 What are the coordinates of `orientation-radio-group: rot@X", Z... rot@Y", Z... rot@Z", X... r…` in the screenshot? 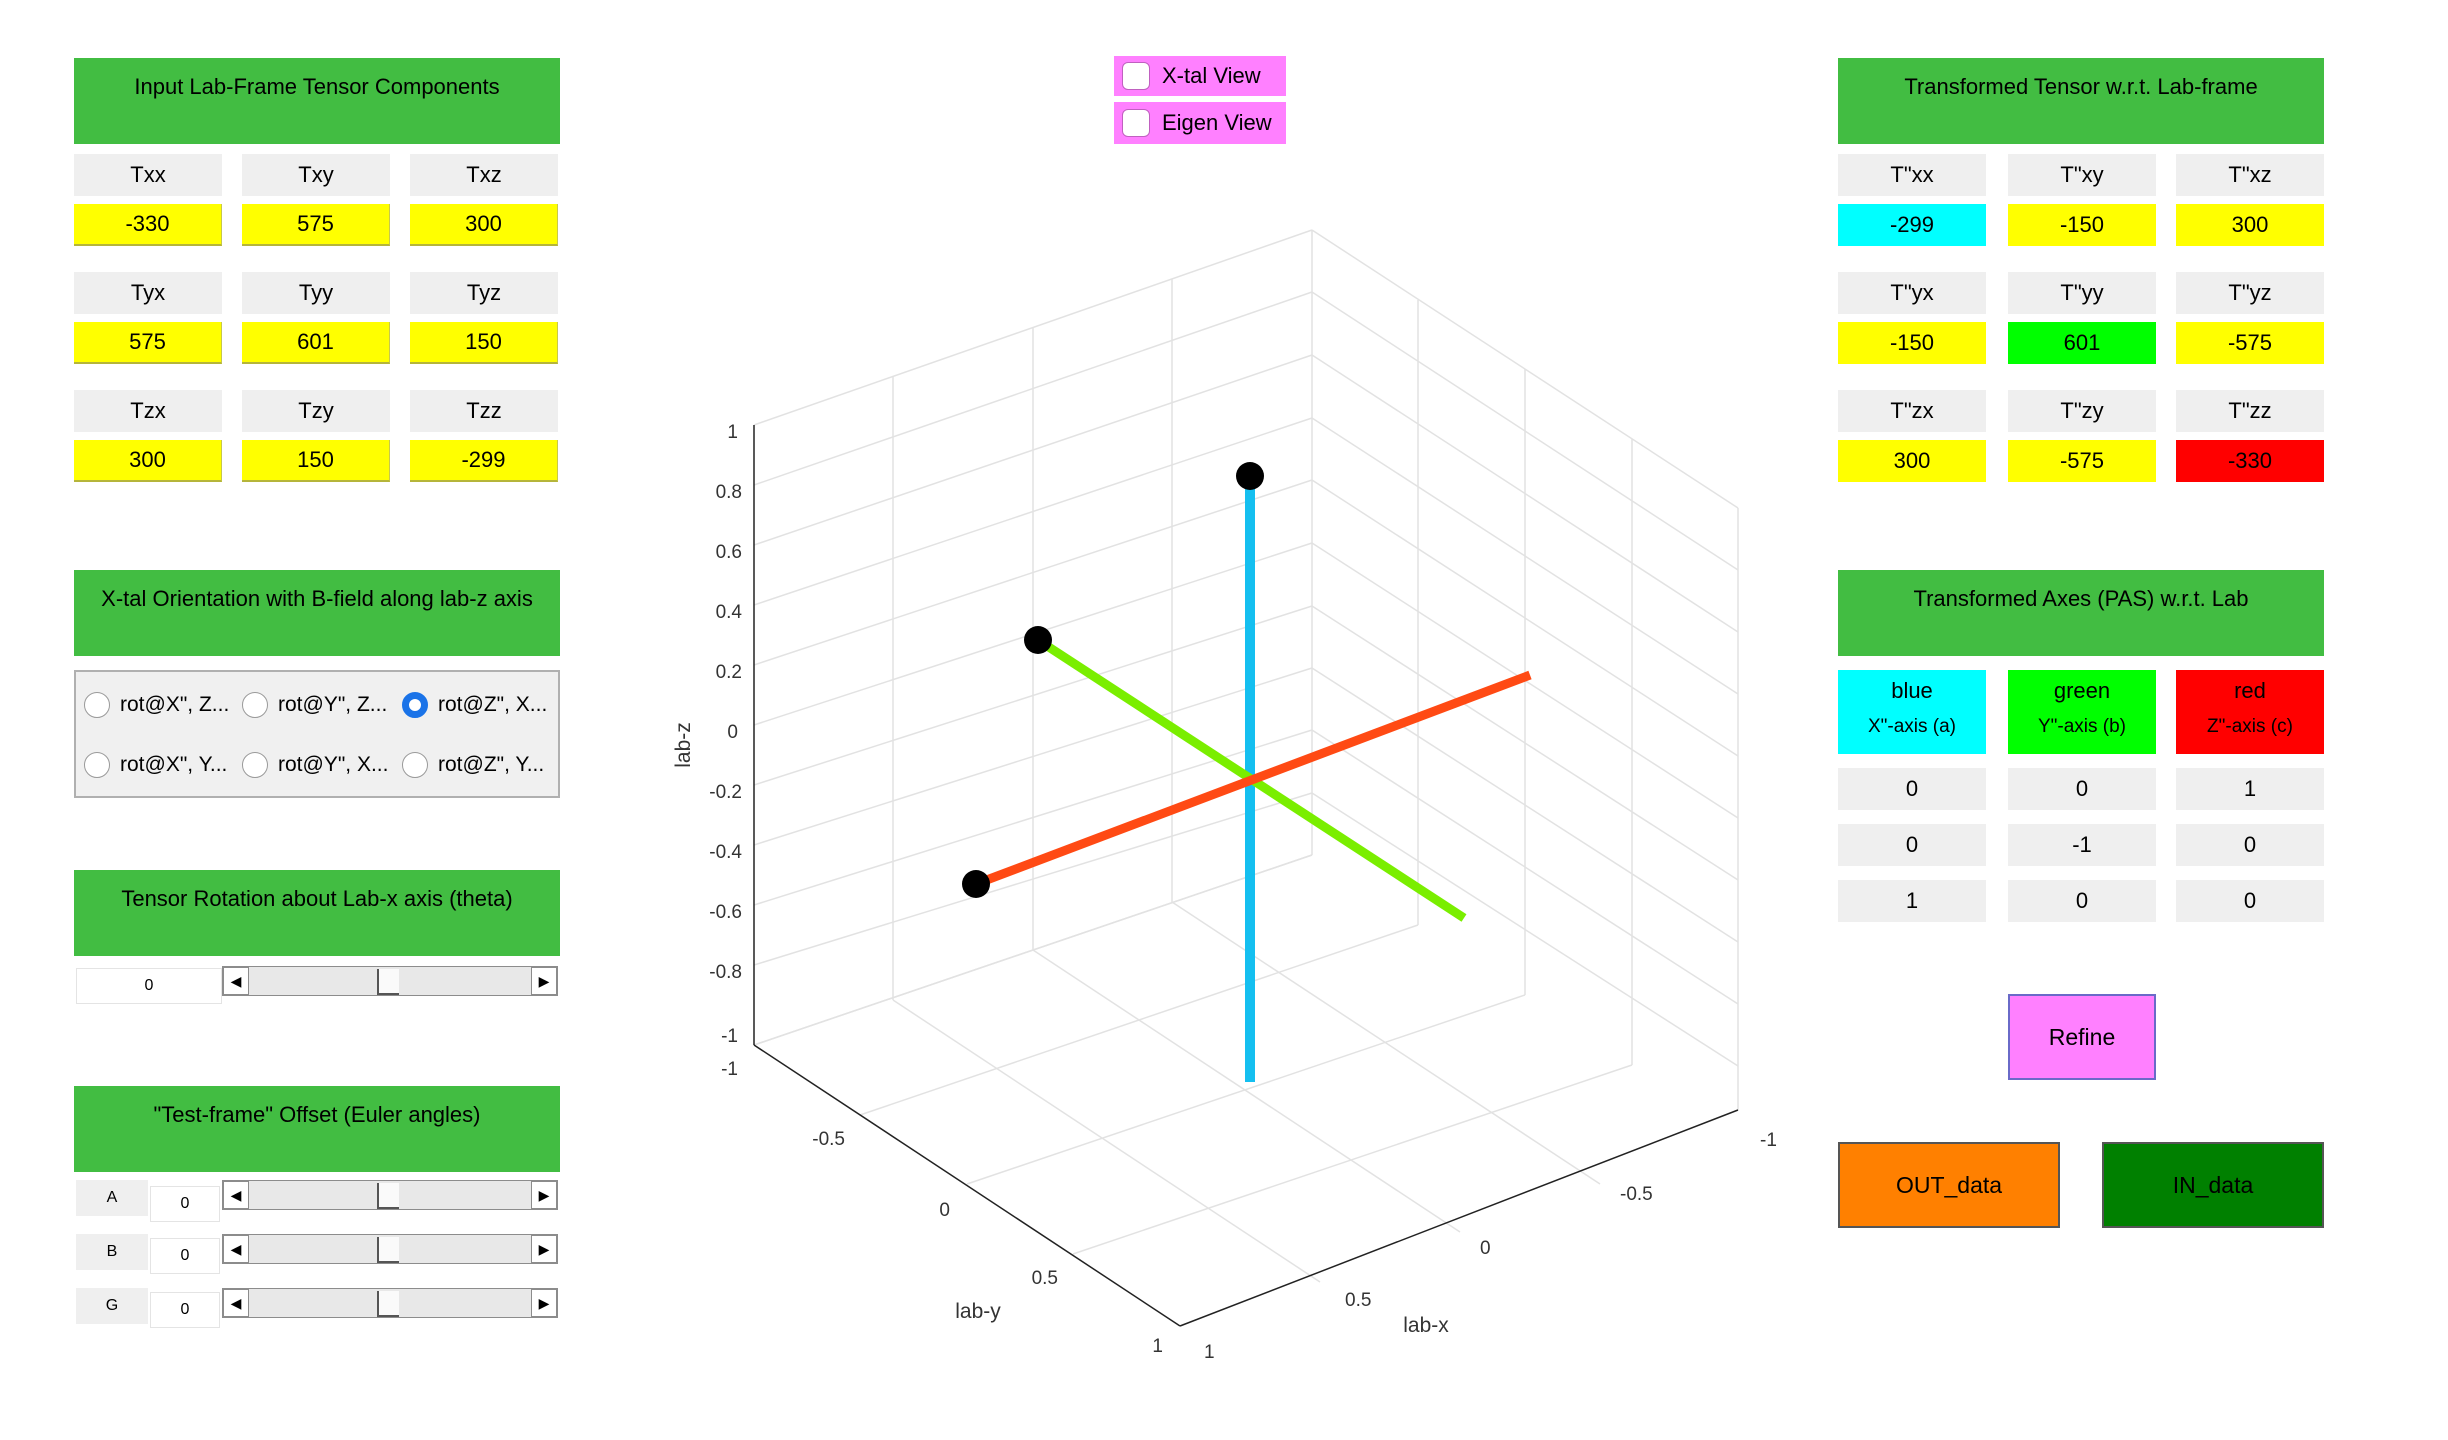 It's located at (317, 734).